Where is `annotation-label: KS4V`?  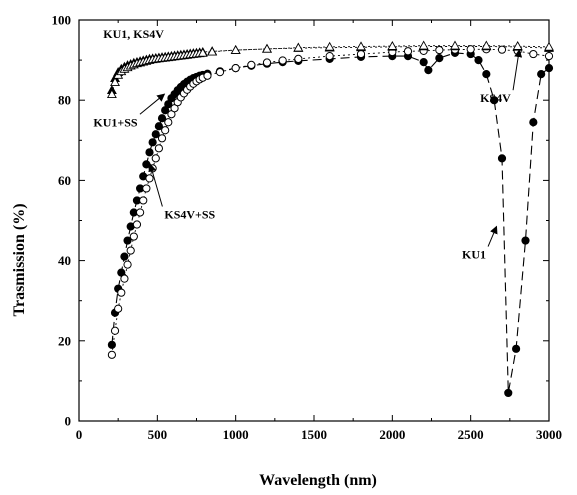 annotation-label: KS4V is located at coordinates (495, 98).